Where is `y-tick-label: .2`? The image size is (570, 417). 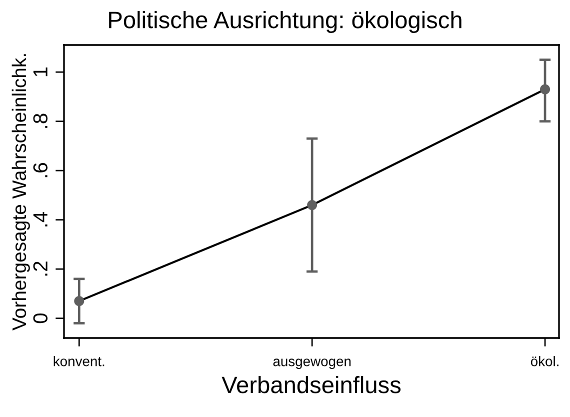
y-tick-label: .2 is located at coordinates (40, 269).